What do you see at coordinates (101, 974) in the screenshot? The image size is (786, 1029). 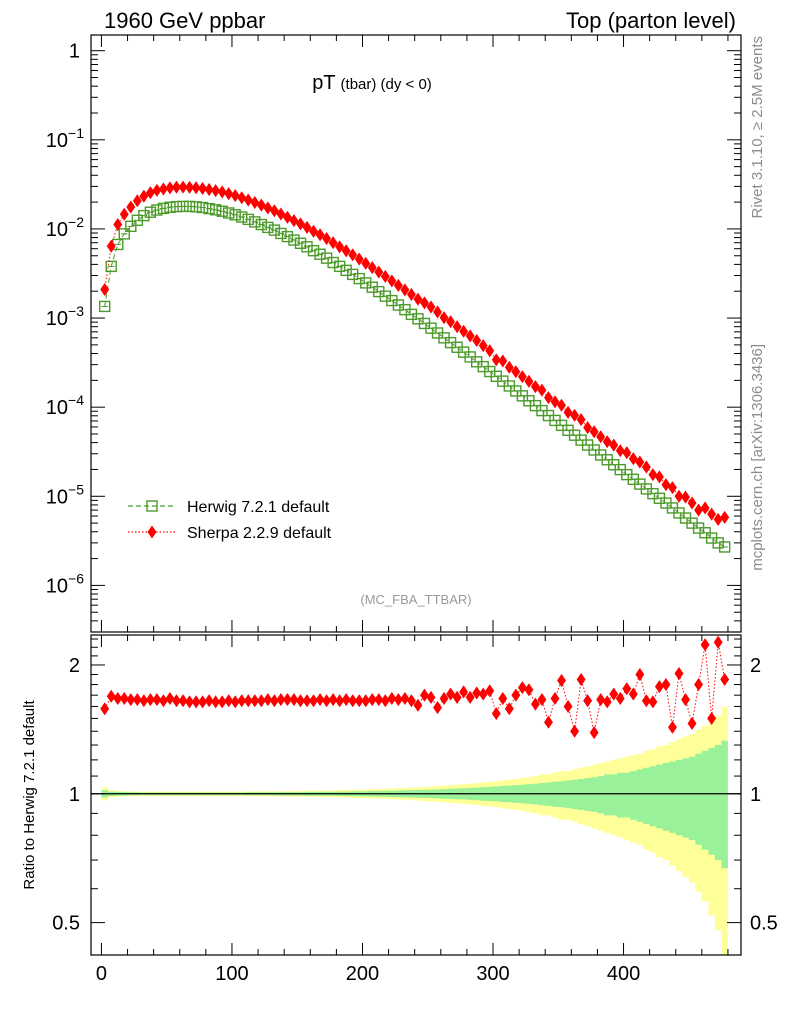 I see `x-tick-label: 0` at bounding box center [101, 974].